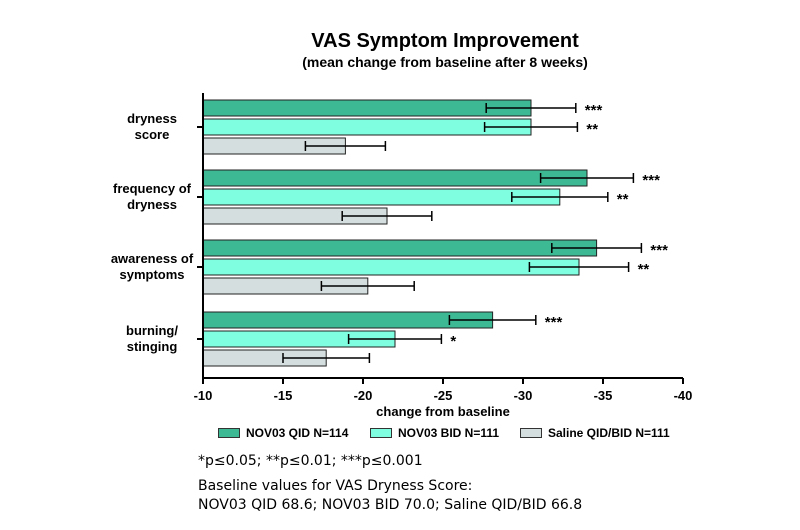 The height and width of the screenshot is (530, 800). What do you see at coordinates (152, 338) in the screenshot?
I see `y-tick-label: burning/stinging` at bounding box center [152, 338].